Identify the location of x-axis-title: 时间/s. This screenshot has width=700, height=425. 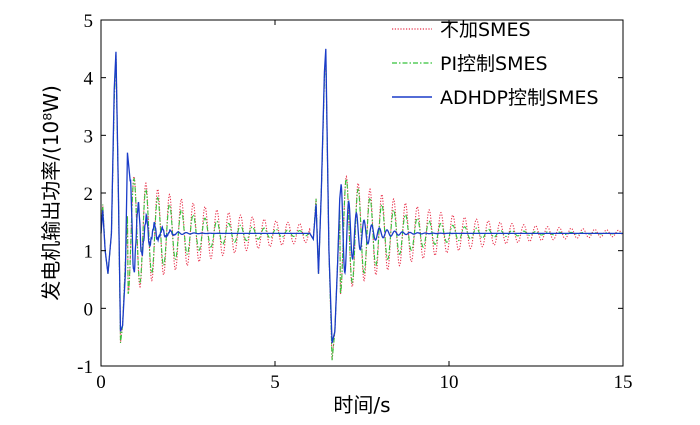
(361, 405).